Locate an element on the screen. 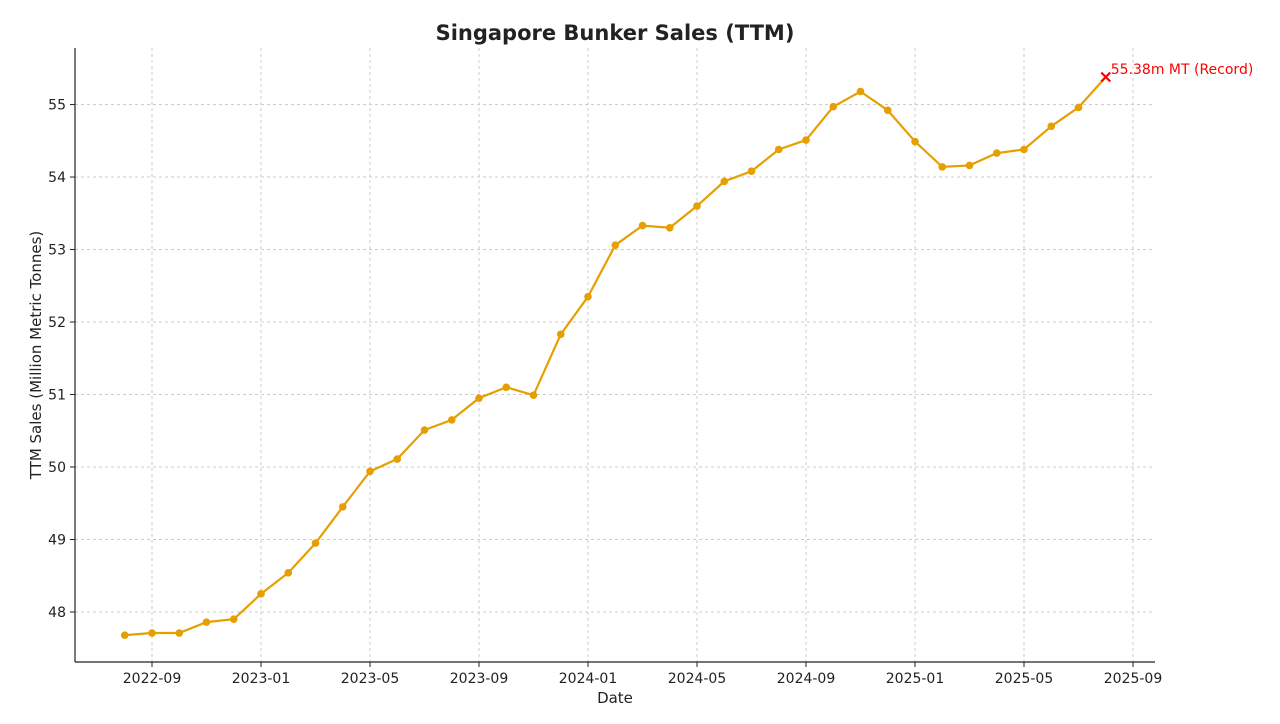  y-tick-label: 50 is located at coordinates (57, 468).